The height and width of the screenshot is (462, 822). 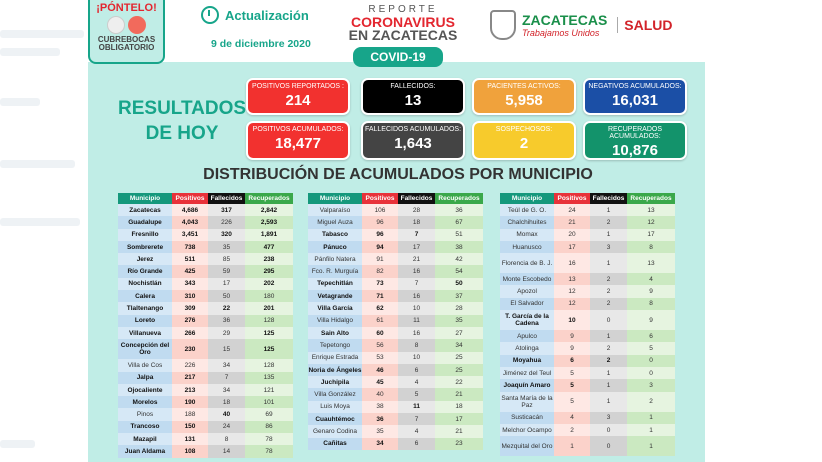 I want to click on stat-label: POSITIVOS REPORTADOS :, so click(x=298, y=86).